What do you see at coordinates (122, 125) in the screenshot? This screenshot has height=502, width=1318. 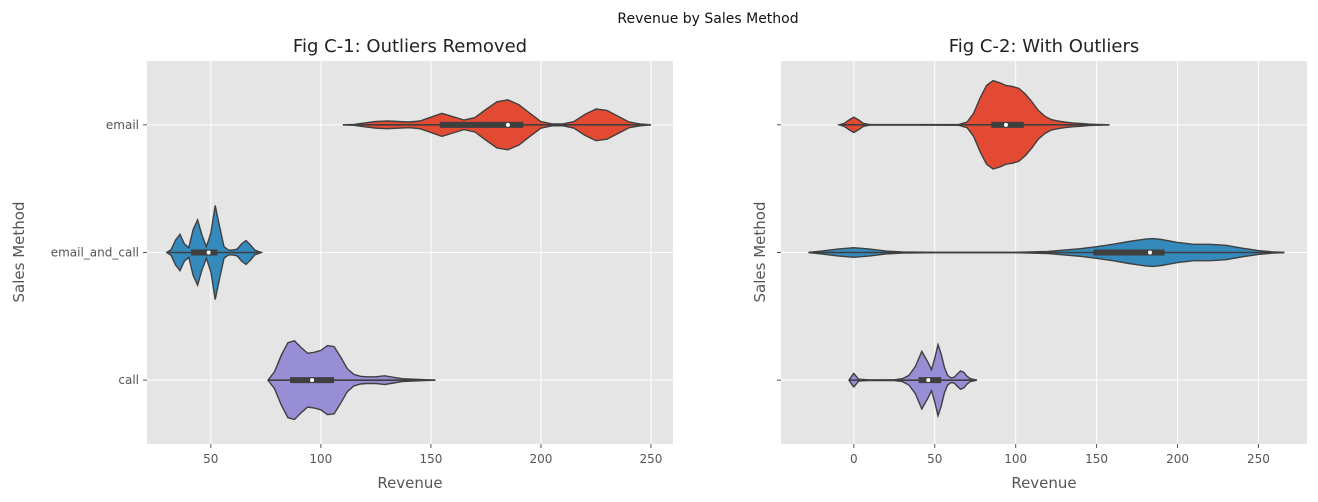 I see `y-tick-label: email` at bounding box center [122, 125].